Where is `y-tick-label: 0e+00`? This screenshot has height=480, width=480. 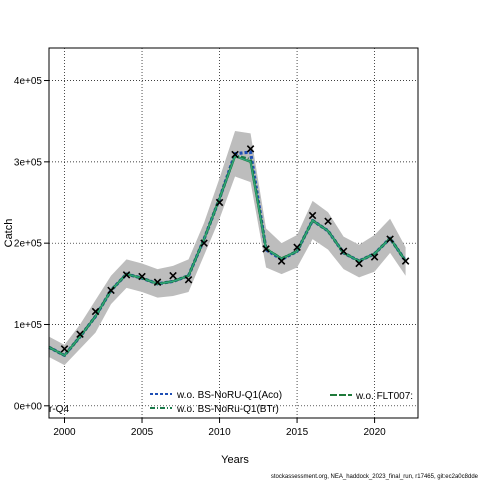 y-tick-label: 0e+00 is located at coordinates (28, 406).